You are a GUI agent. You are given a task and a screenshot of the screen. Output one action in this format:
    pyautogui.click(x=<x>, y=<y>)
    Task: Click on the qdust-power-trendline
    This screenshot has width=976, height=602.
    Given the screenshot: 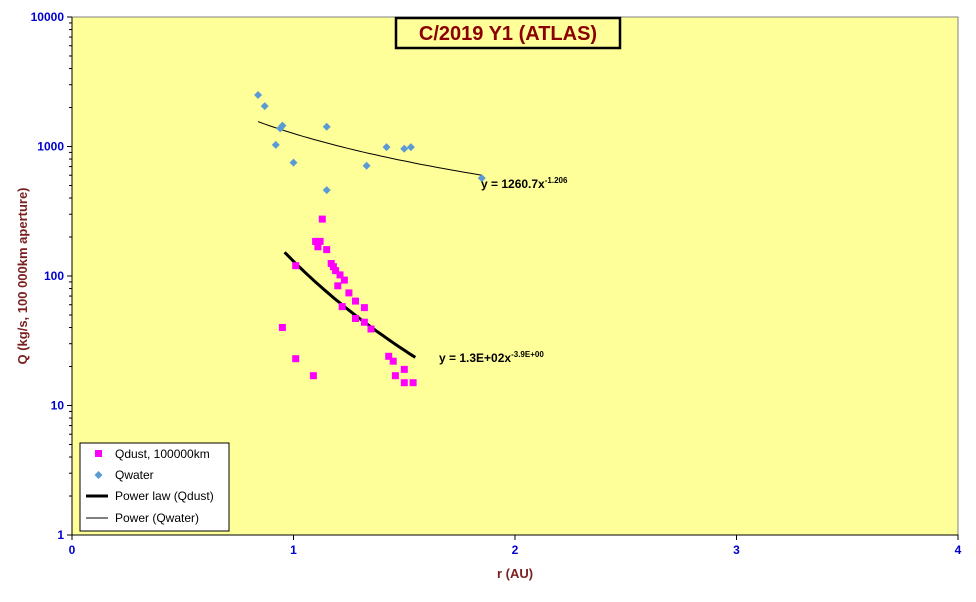 What is the action you would take?
    pyautogui.click(x=350, y=305)
    